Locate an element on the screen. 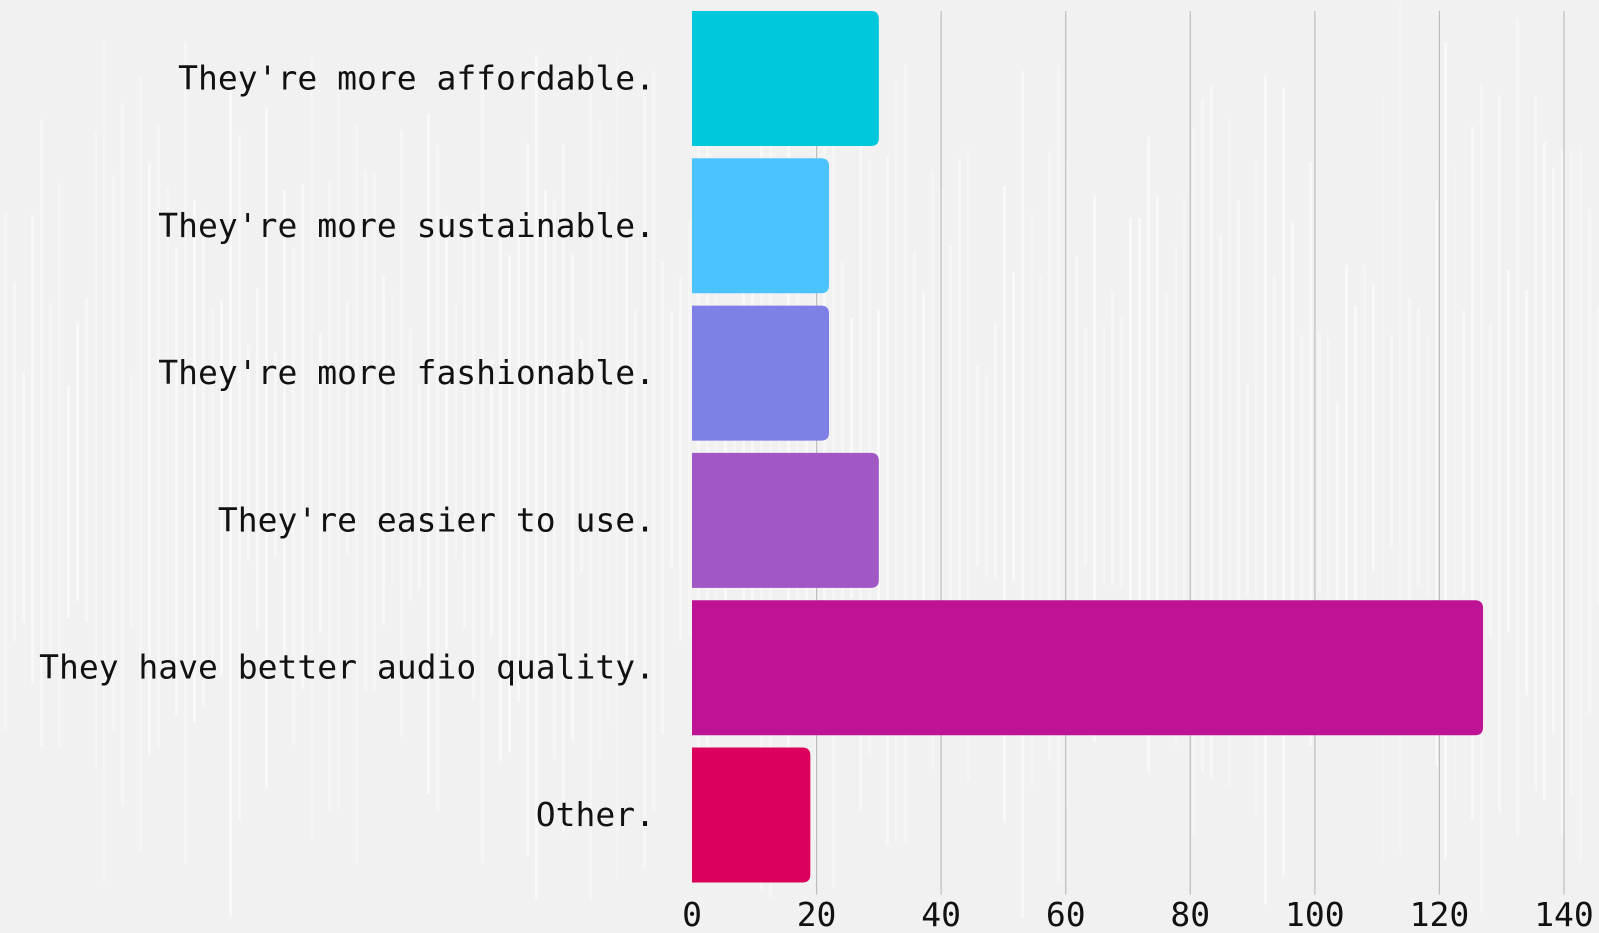 The image size is (1599, 933). category-label: They're easier to use. is located at coordinates (436, 519).